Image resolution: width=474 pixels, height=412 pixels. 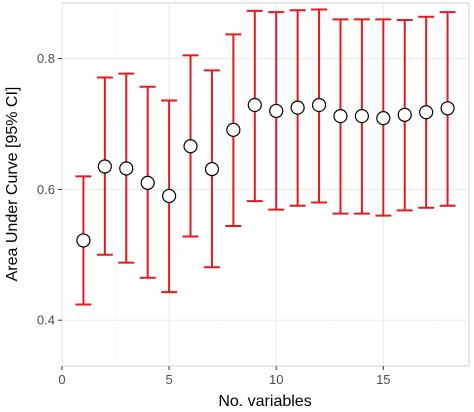 I want to click on x-axis-title: No. variables, so click(x=264, y=401).